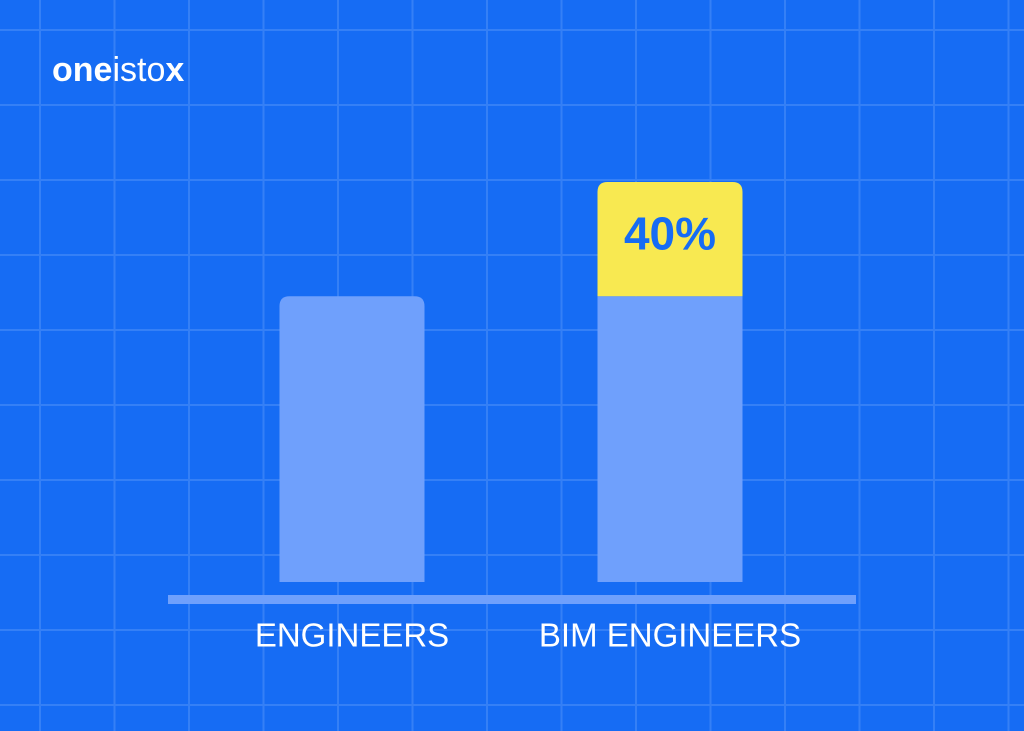  What do you see at coordinates (82, 70) in the screenshot?
I see `logo-part: one` at bounding box center [82, 70].